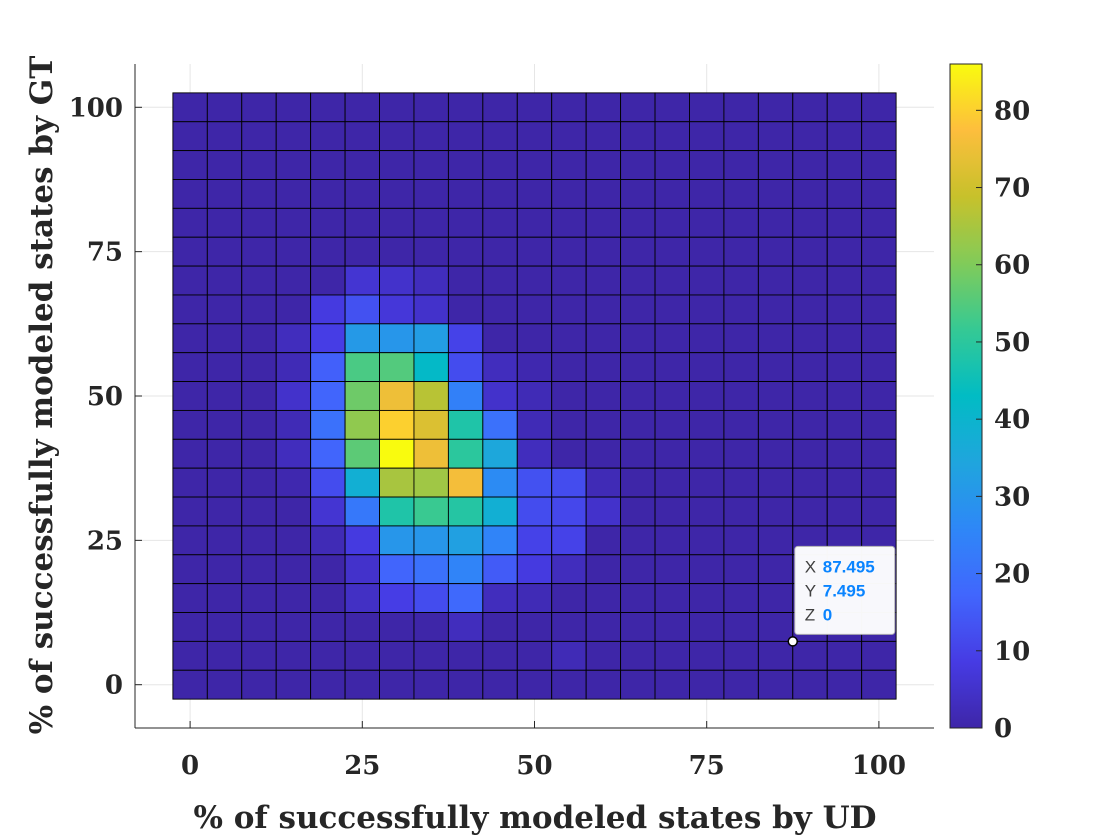  What do you see at coordinates (841, 596) in the screenshot?
I see `datatip: X 87.495 Y 7.495 Z 0` at bounding box center [841, 596].